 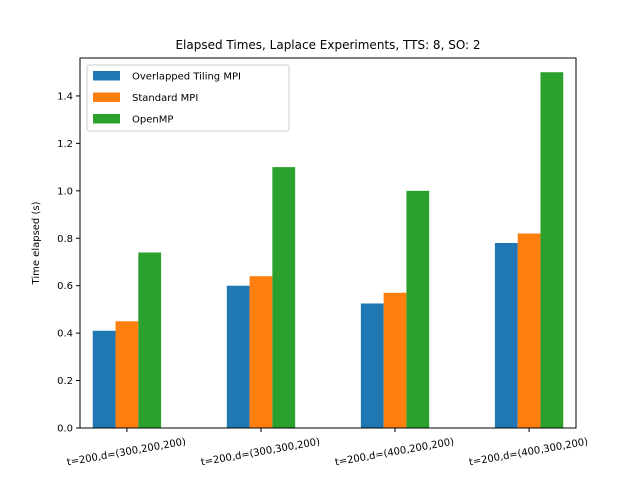 I want to click on y-tick-label: 0.4, so click(x=65, y=334).